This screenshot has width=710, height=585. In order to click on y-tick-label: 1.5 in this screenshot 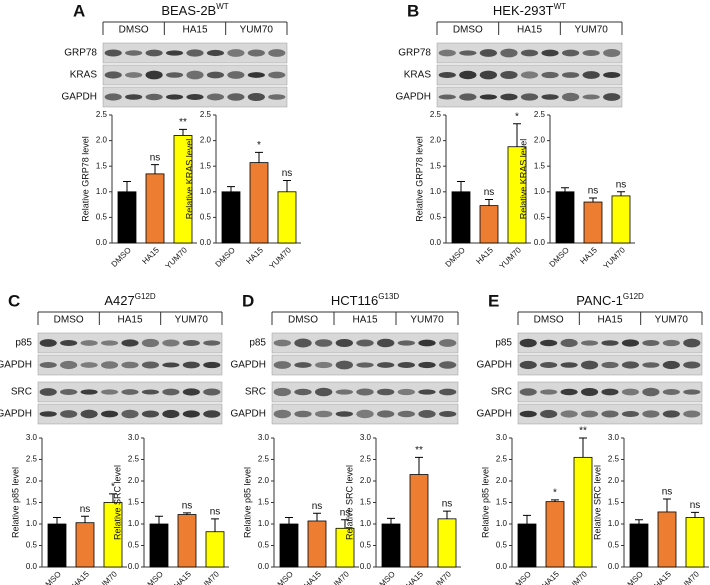, I will do `click(264, 502)`.